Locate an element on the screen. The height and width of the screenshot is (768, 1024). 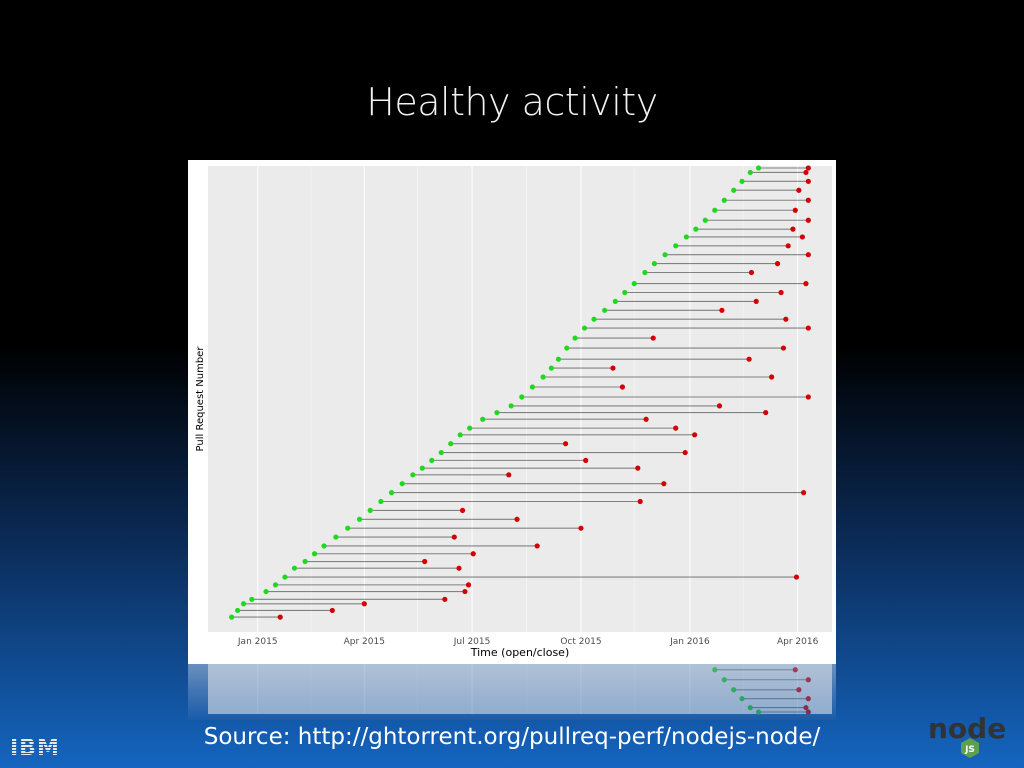
nodejs-logo: node JS is located at coordinates (967, 735).